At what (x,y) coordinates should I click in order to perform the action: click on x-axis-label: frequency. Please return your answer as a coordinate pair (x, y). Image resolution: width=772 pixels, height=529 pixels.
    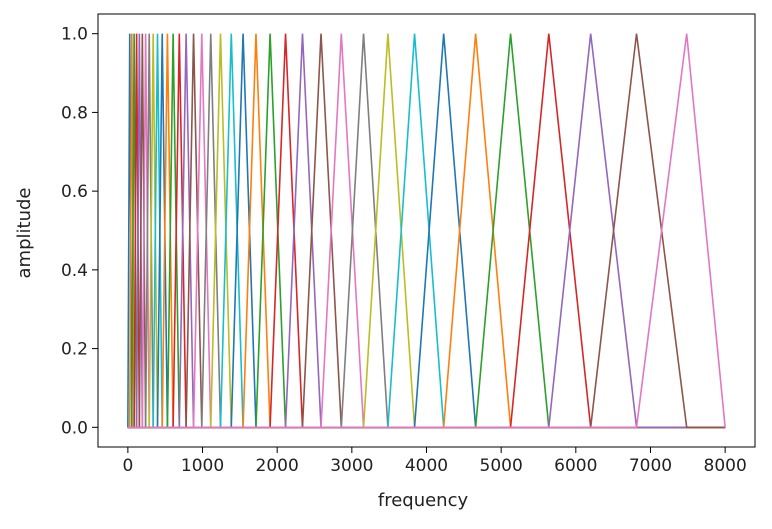
    Looking at the image, I should click on (423, 500).